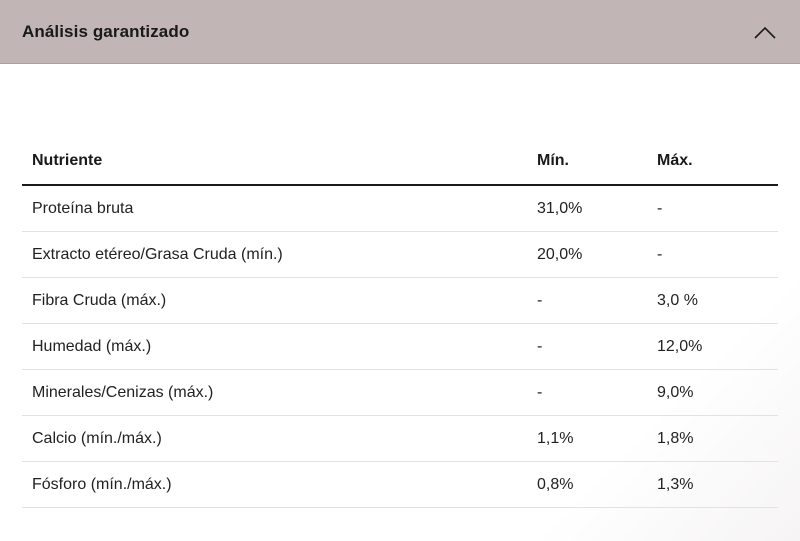  Describe the element at coordinates (279, 300) in the screenshot. I see `nutrient-name: Fibra Cruda (máx.)` at that location.